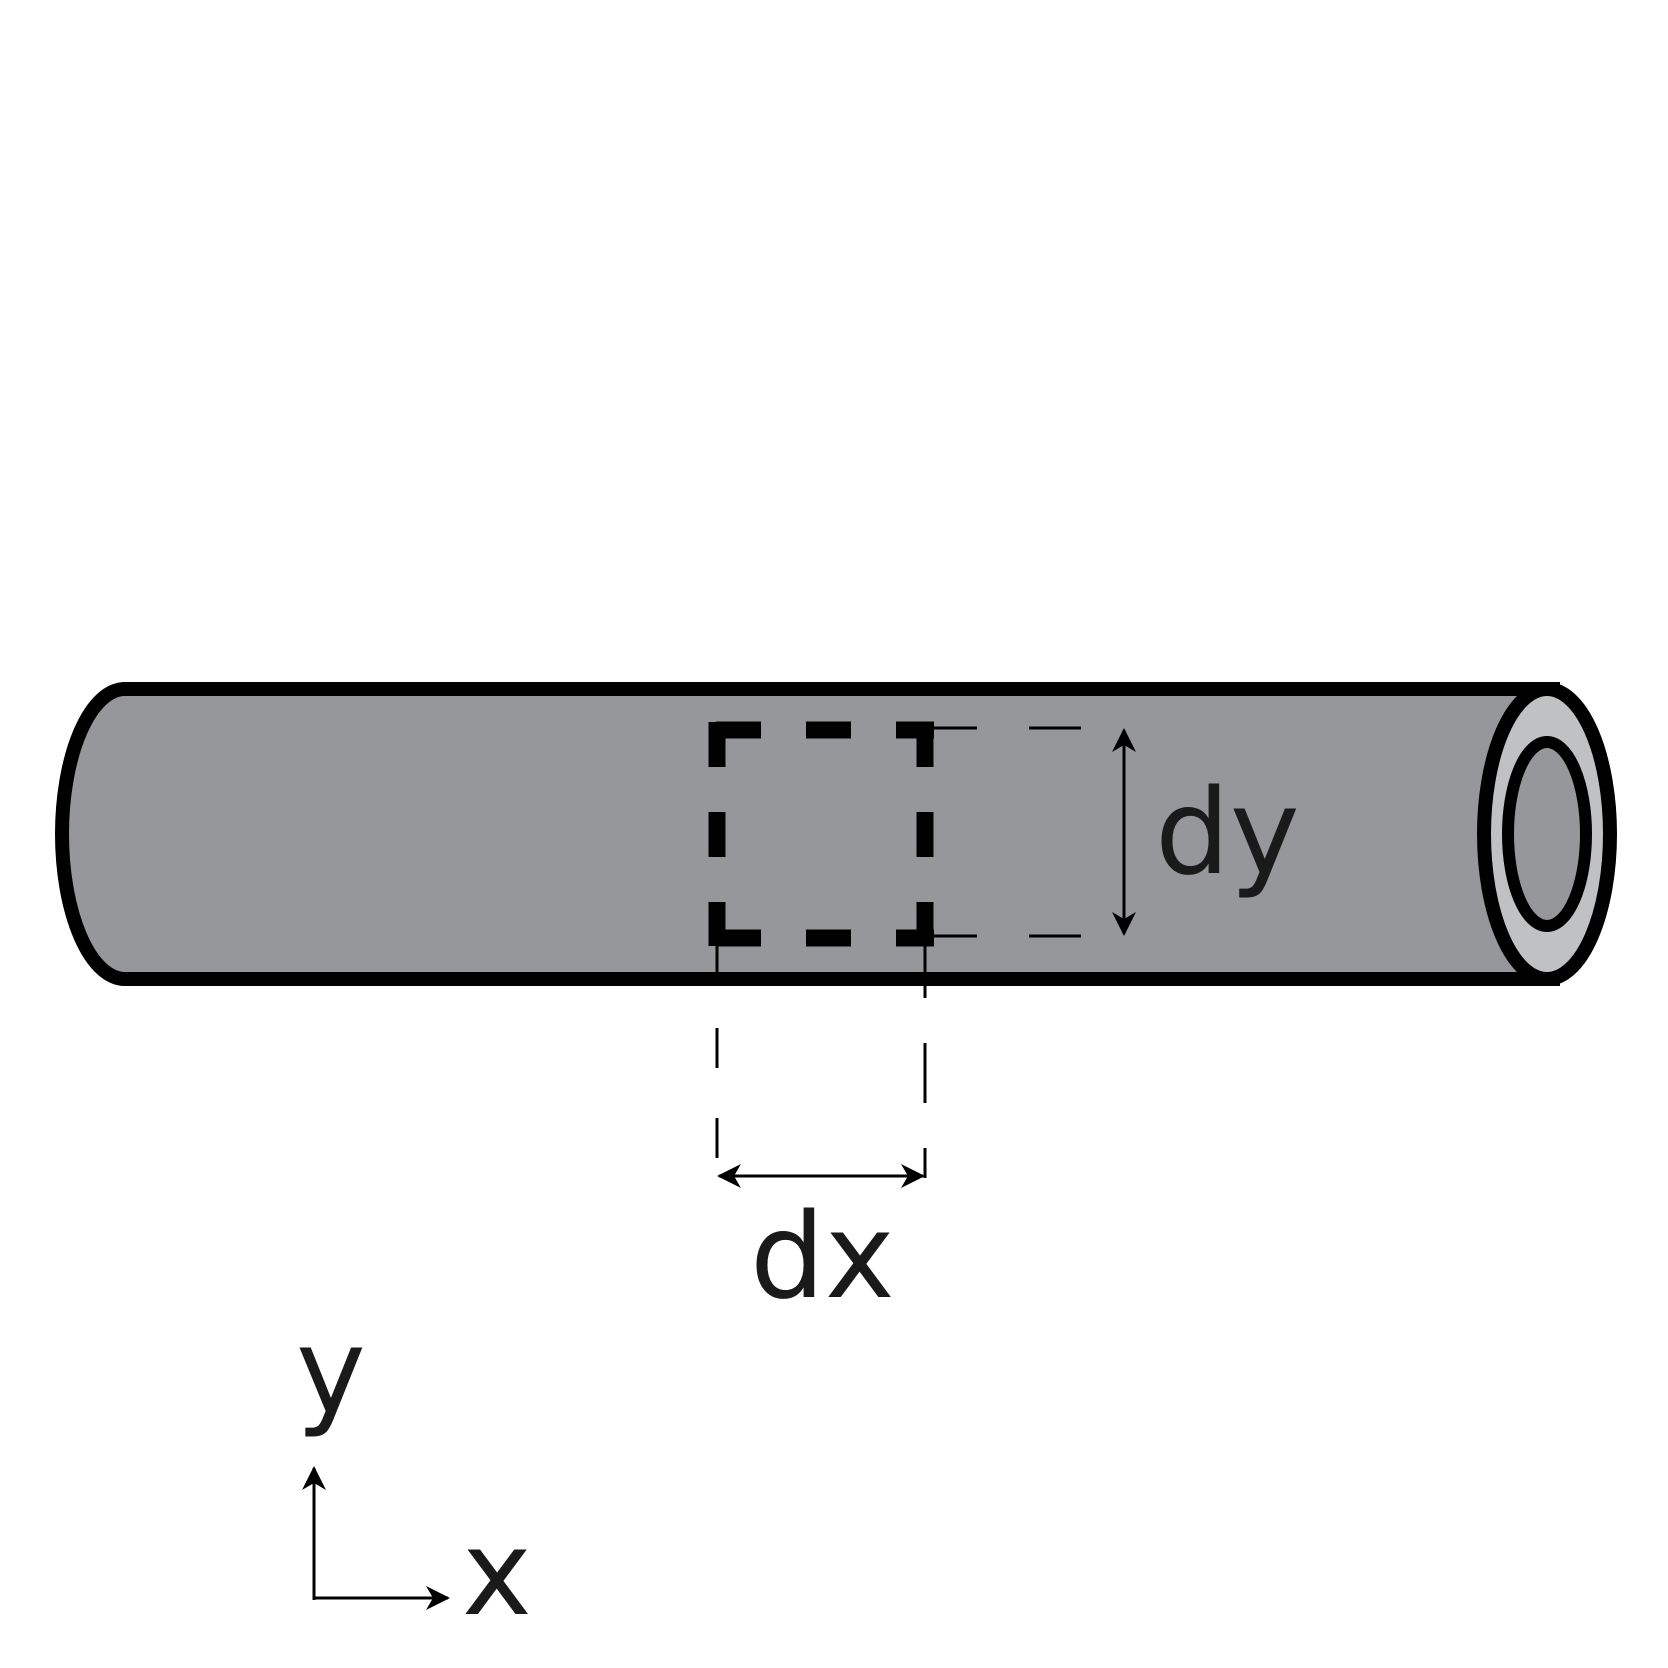 The width and height of the screenshot is (1668, 1668). Describe the element at coordinates (331, 1371) in the screenshot. I see `y-axis-label: y` at that location.